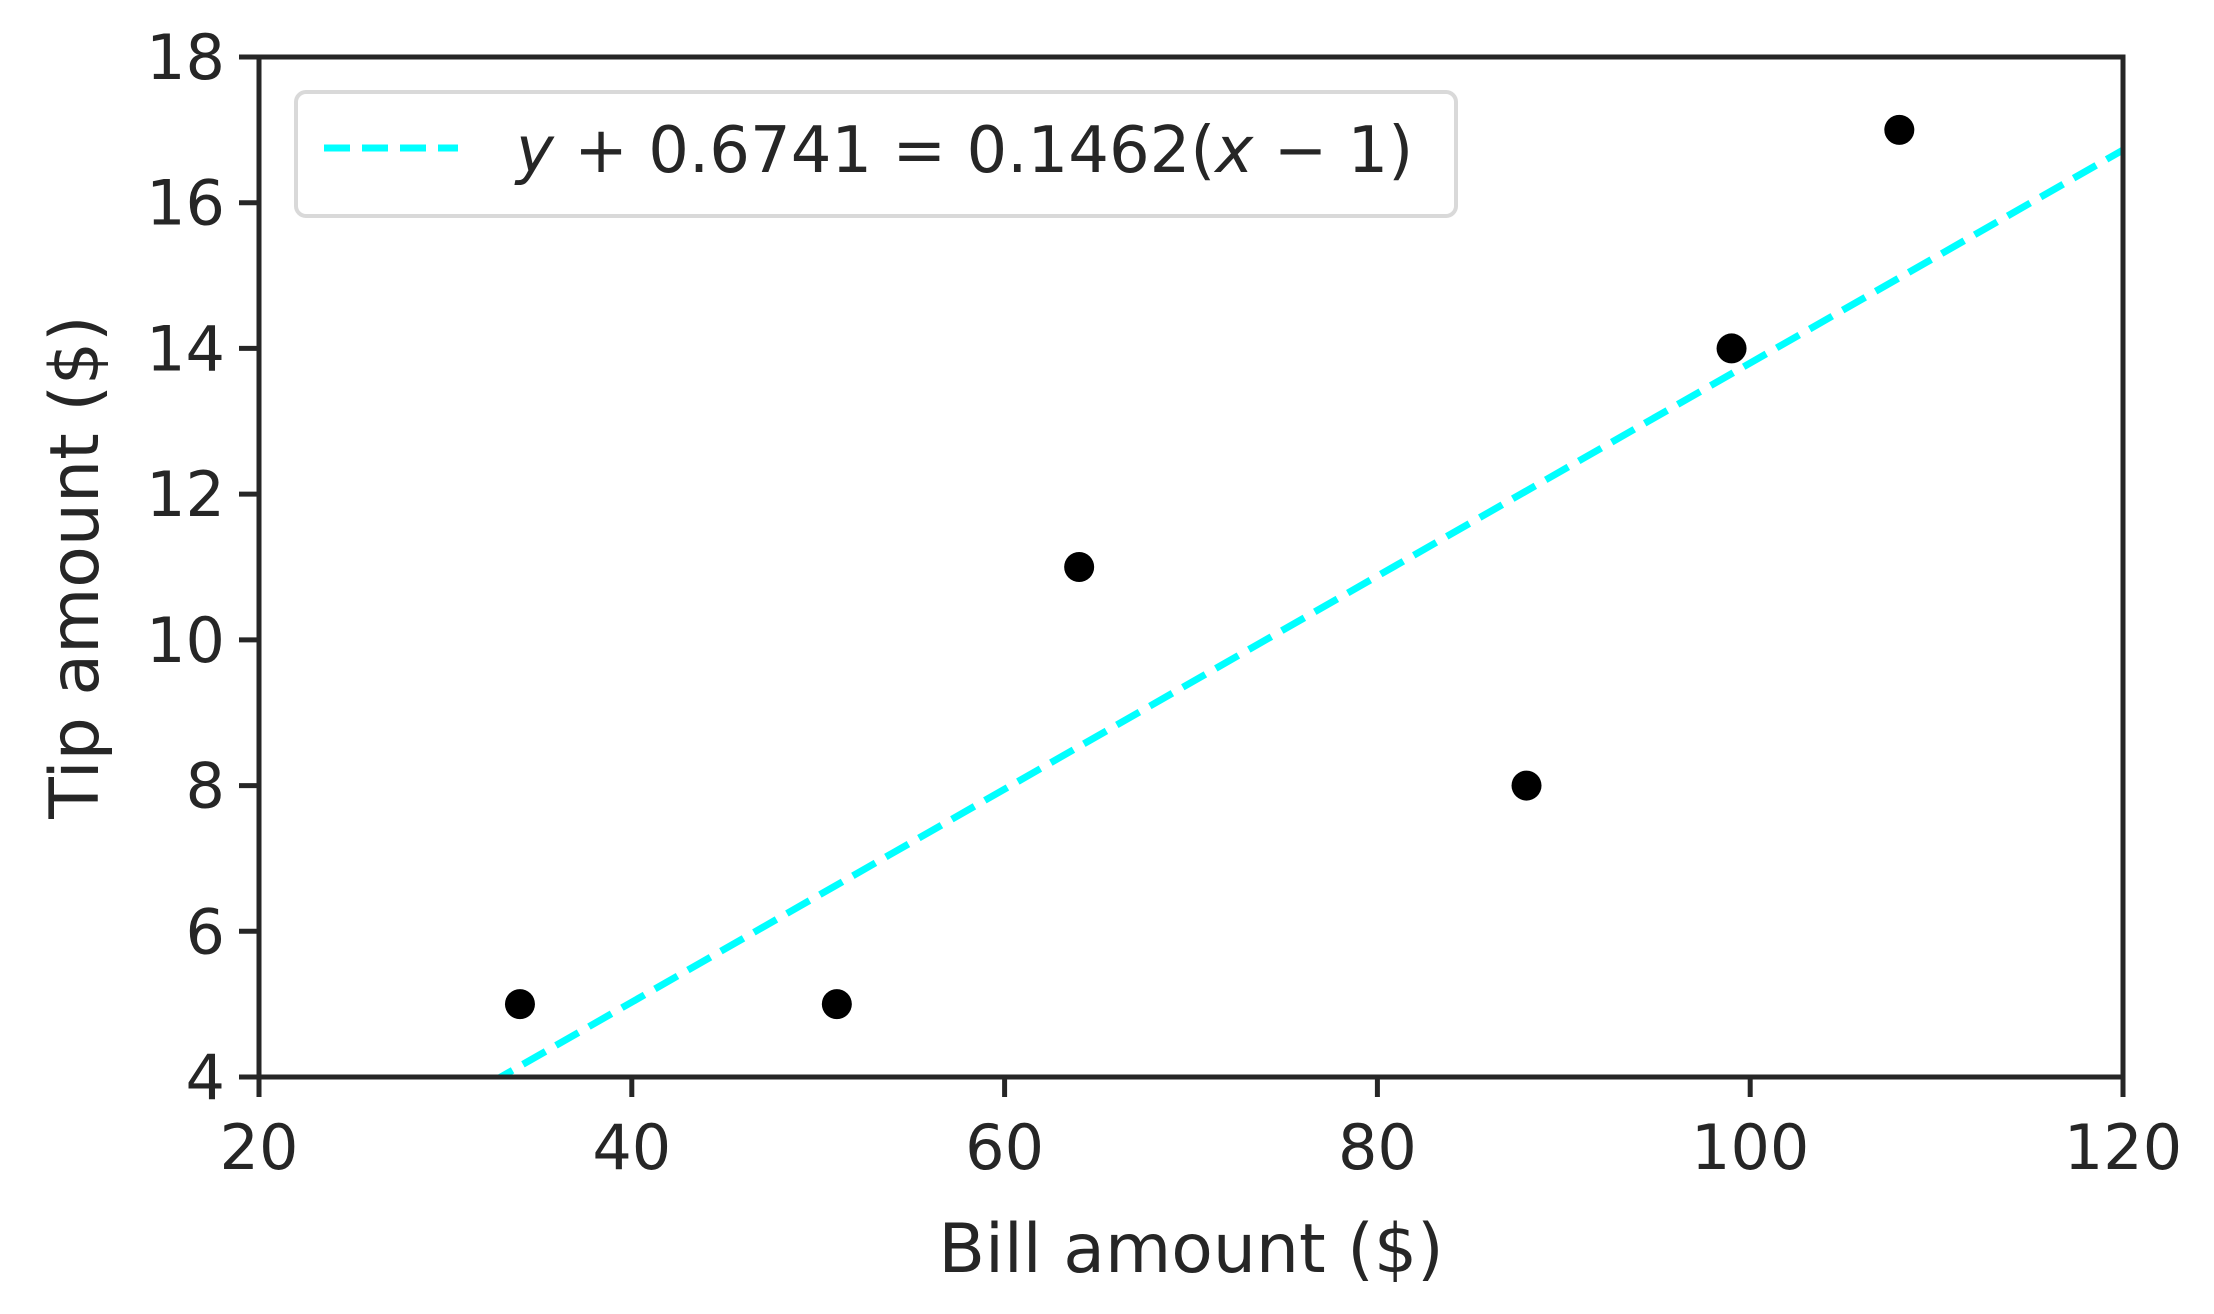 Image resolution: width=2214 pixels, height=1314 pixels. What do you see at coordinates (205, 786) in the screenshot?
I see `y-tick-label: 8` at bounding box center [205, 786].